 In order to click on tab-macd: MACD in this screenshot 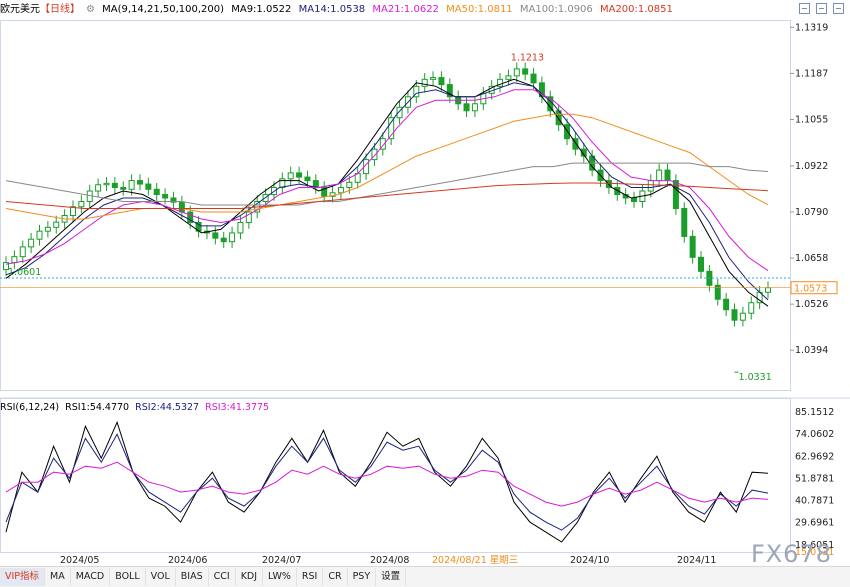, I will do `click(91, 577)`.